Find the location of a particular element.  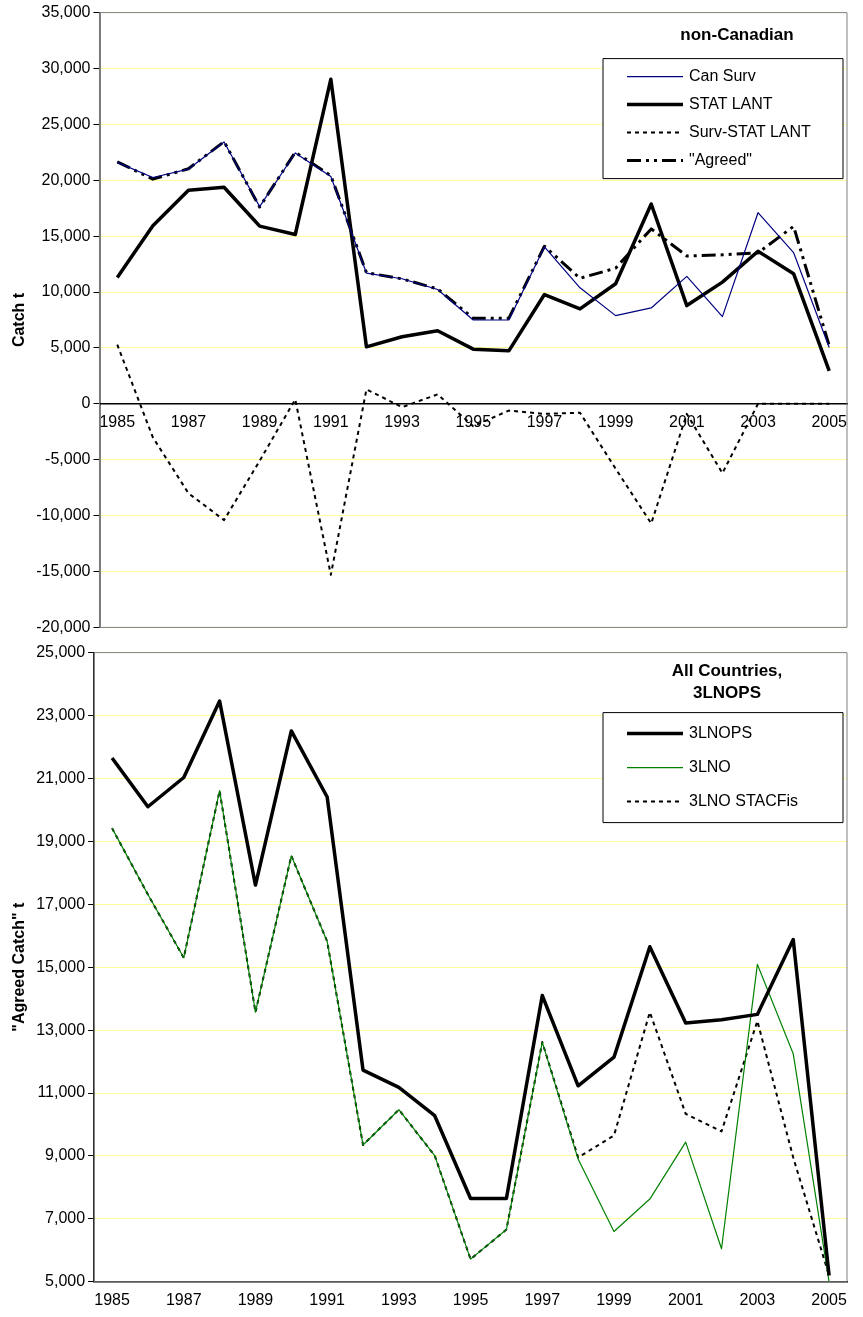

y-tick-label: -15,000 is located at coordinates (63, 570).